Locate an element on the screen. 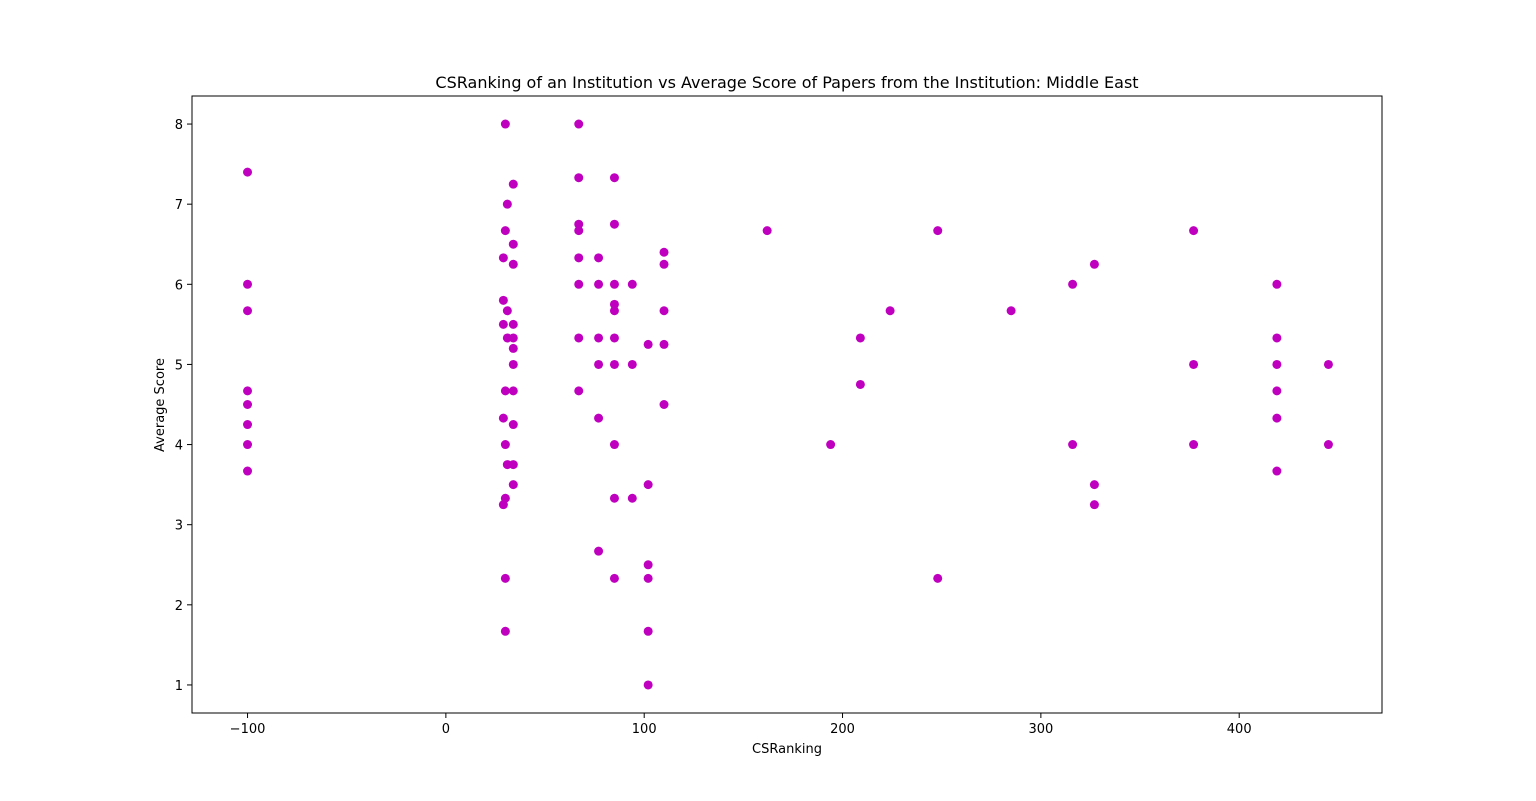  y-tick-label: 8 is located at coordinates (179, 125).